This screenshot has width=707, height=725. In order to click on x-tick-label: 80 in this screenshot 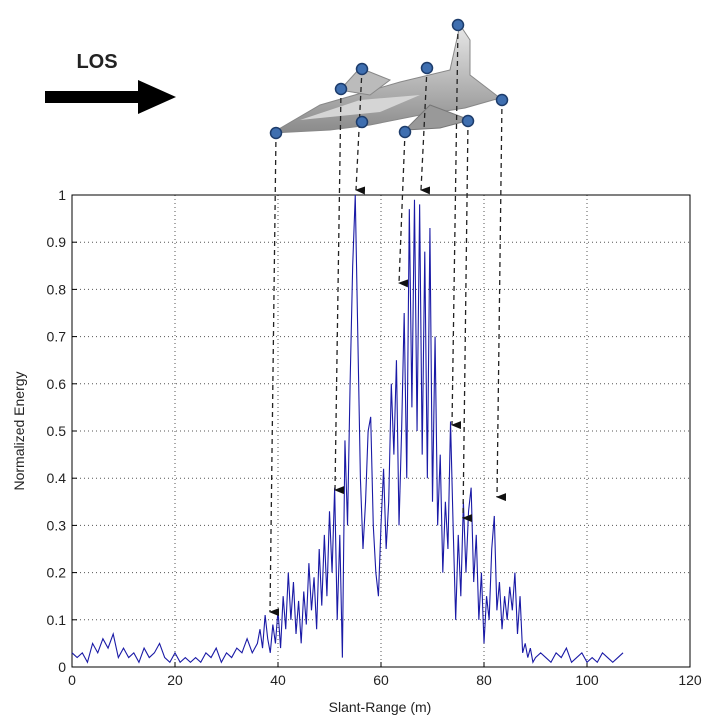, I will do `click(484, 680)`.